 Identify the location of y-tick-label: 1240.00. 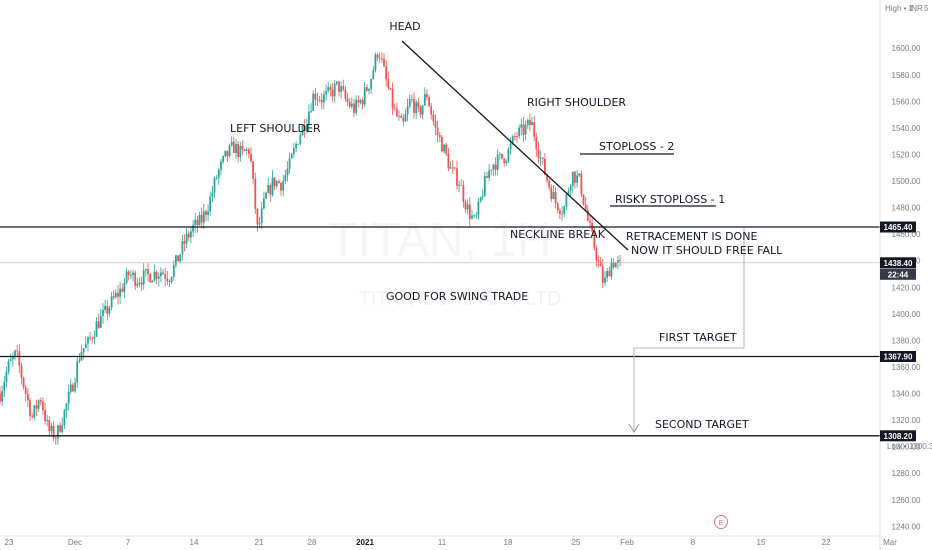
(906, 526).